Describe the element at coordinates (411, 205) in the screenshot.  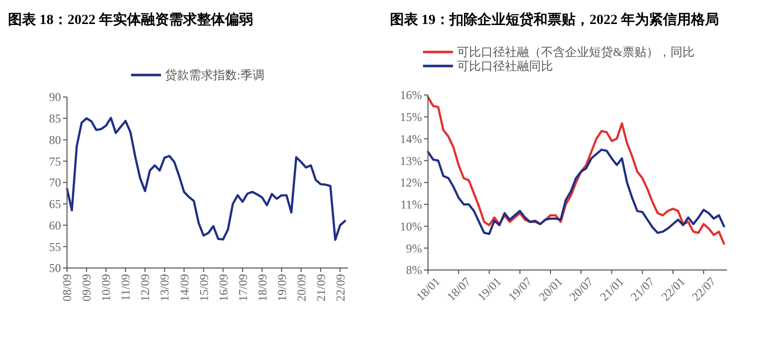
I see `y-tick-label: 11%` at that location.